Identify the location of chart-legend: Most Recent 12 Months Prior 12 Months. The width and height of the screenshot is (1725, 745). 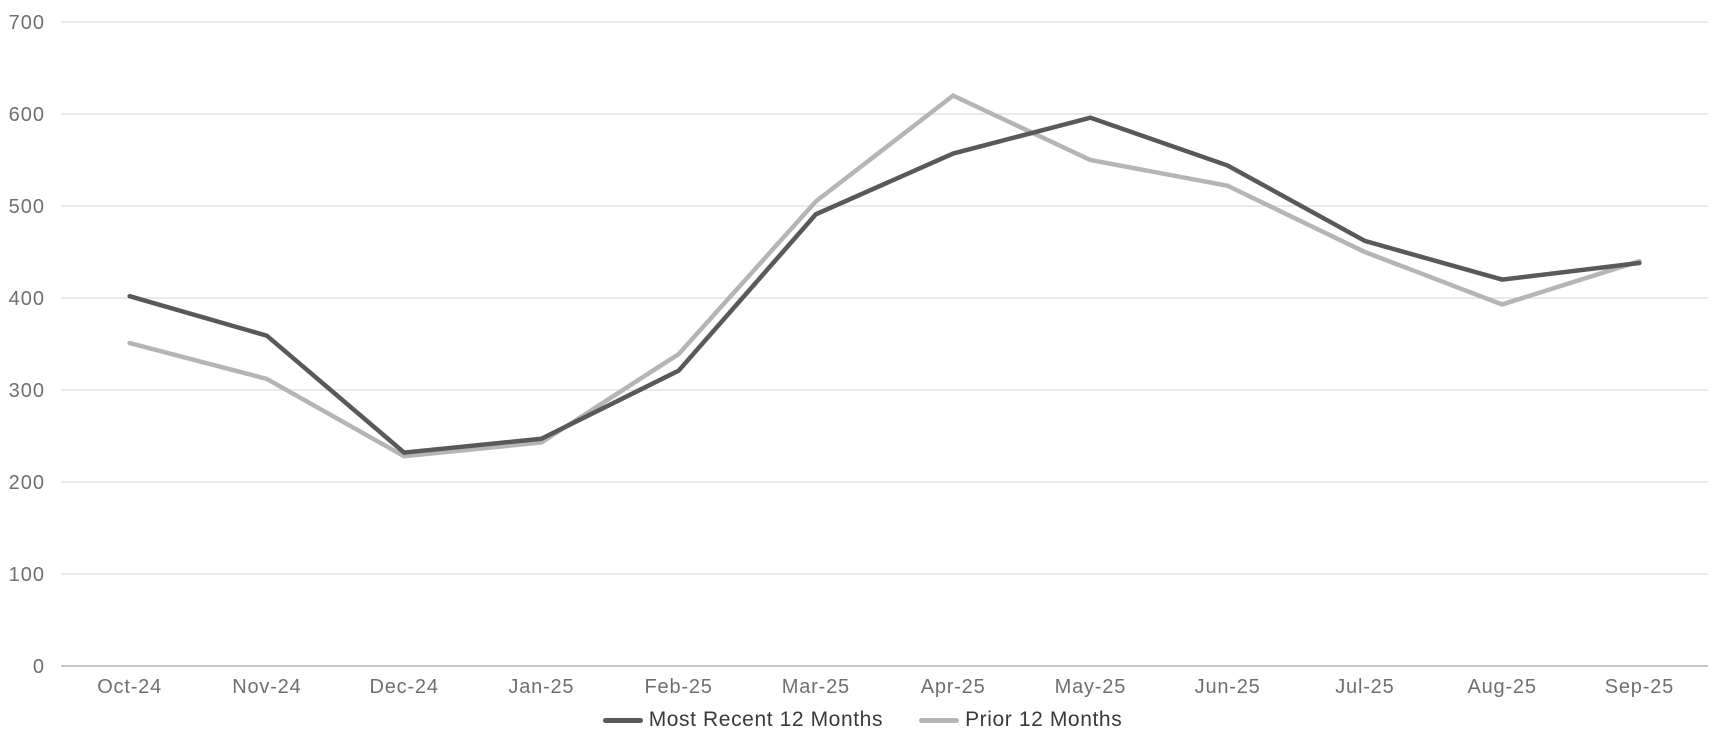
(862, 720).